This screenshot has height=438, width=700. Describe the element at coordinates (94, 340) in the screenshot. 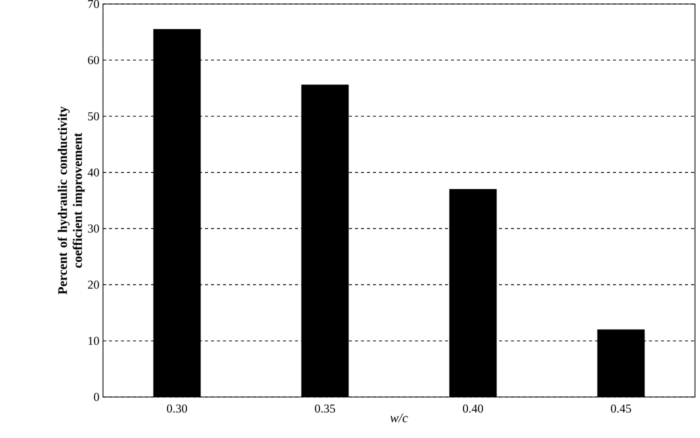

I see `y-tick-label: 10` at that location.